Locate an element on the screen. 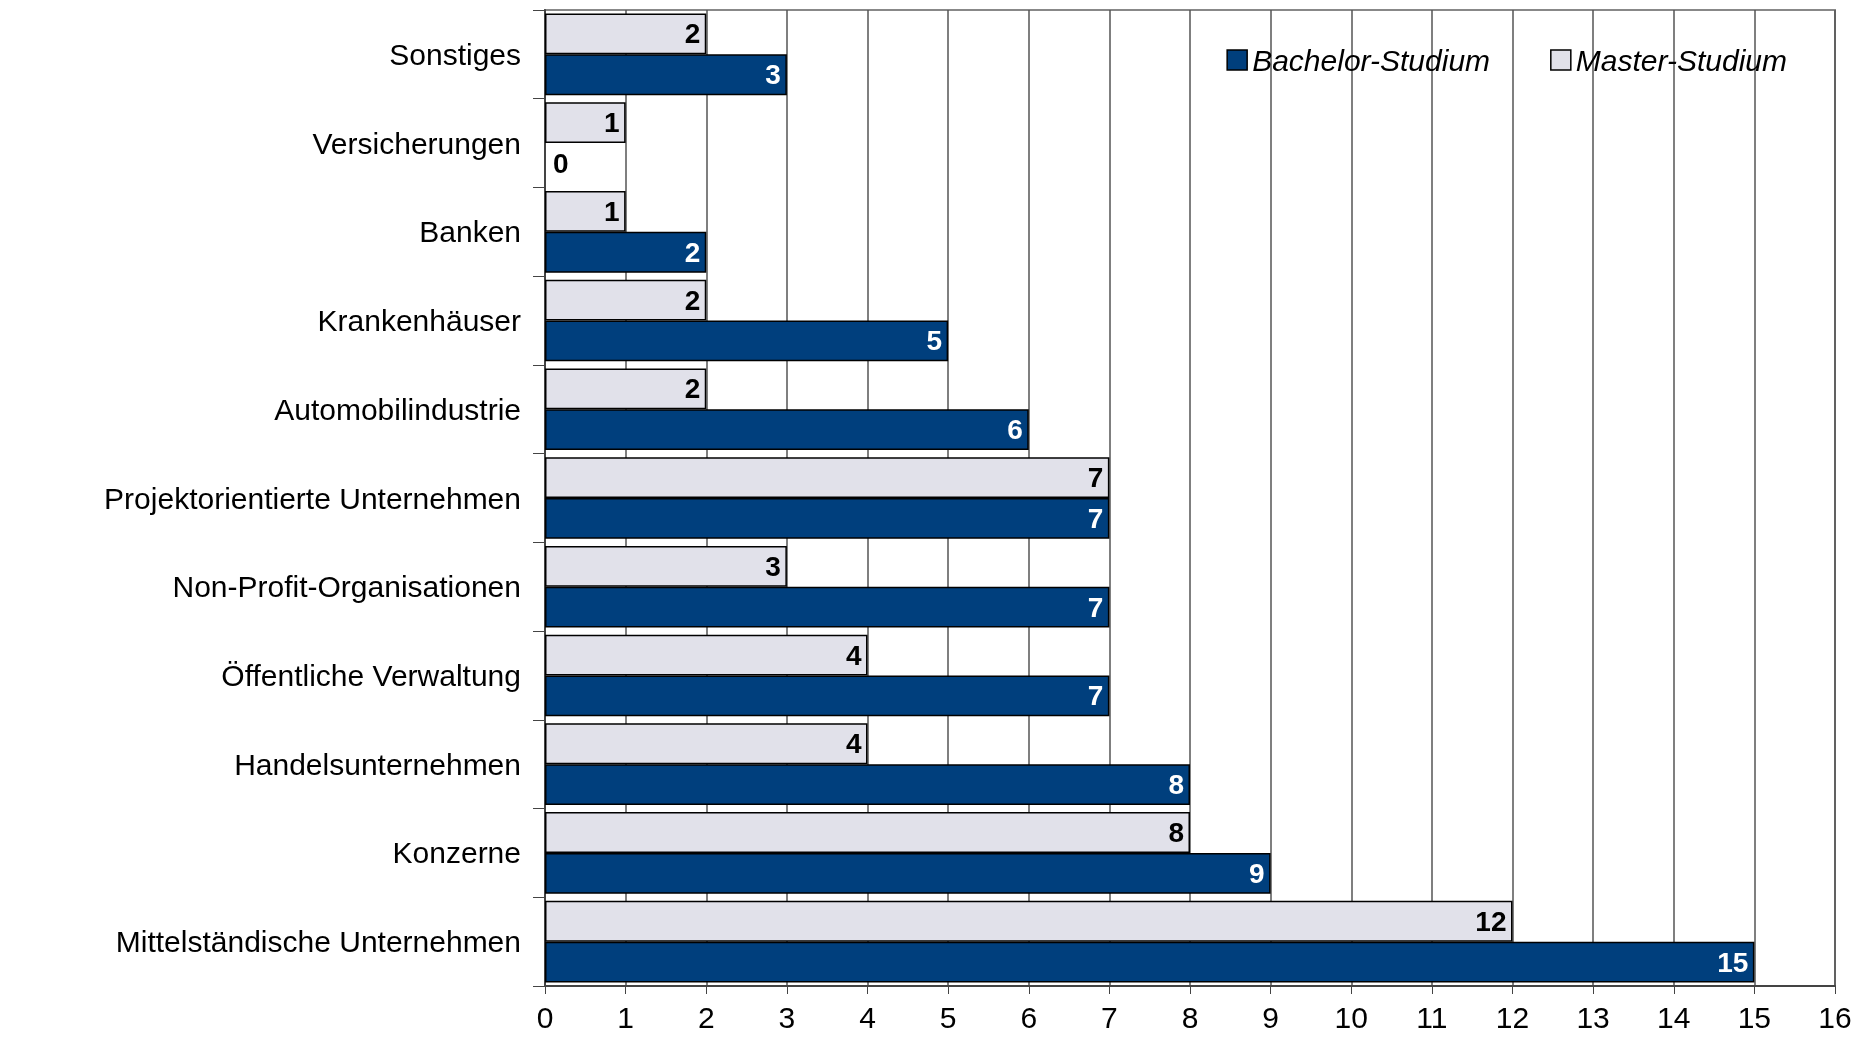  y-tick-label: Projektorientierte Unternehmen is located at coordinates (312, 498).